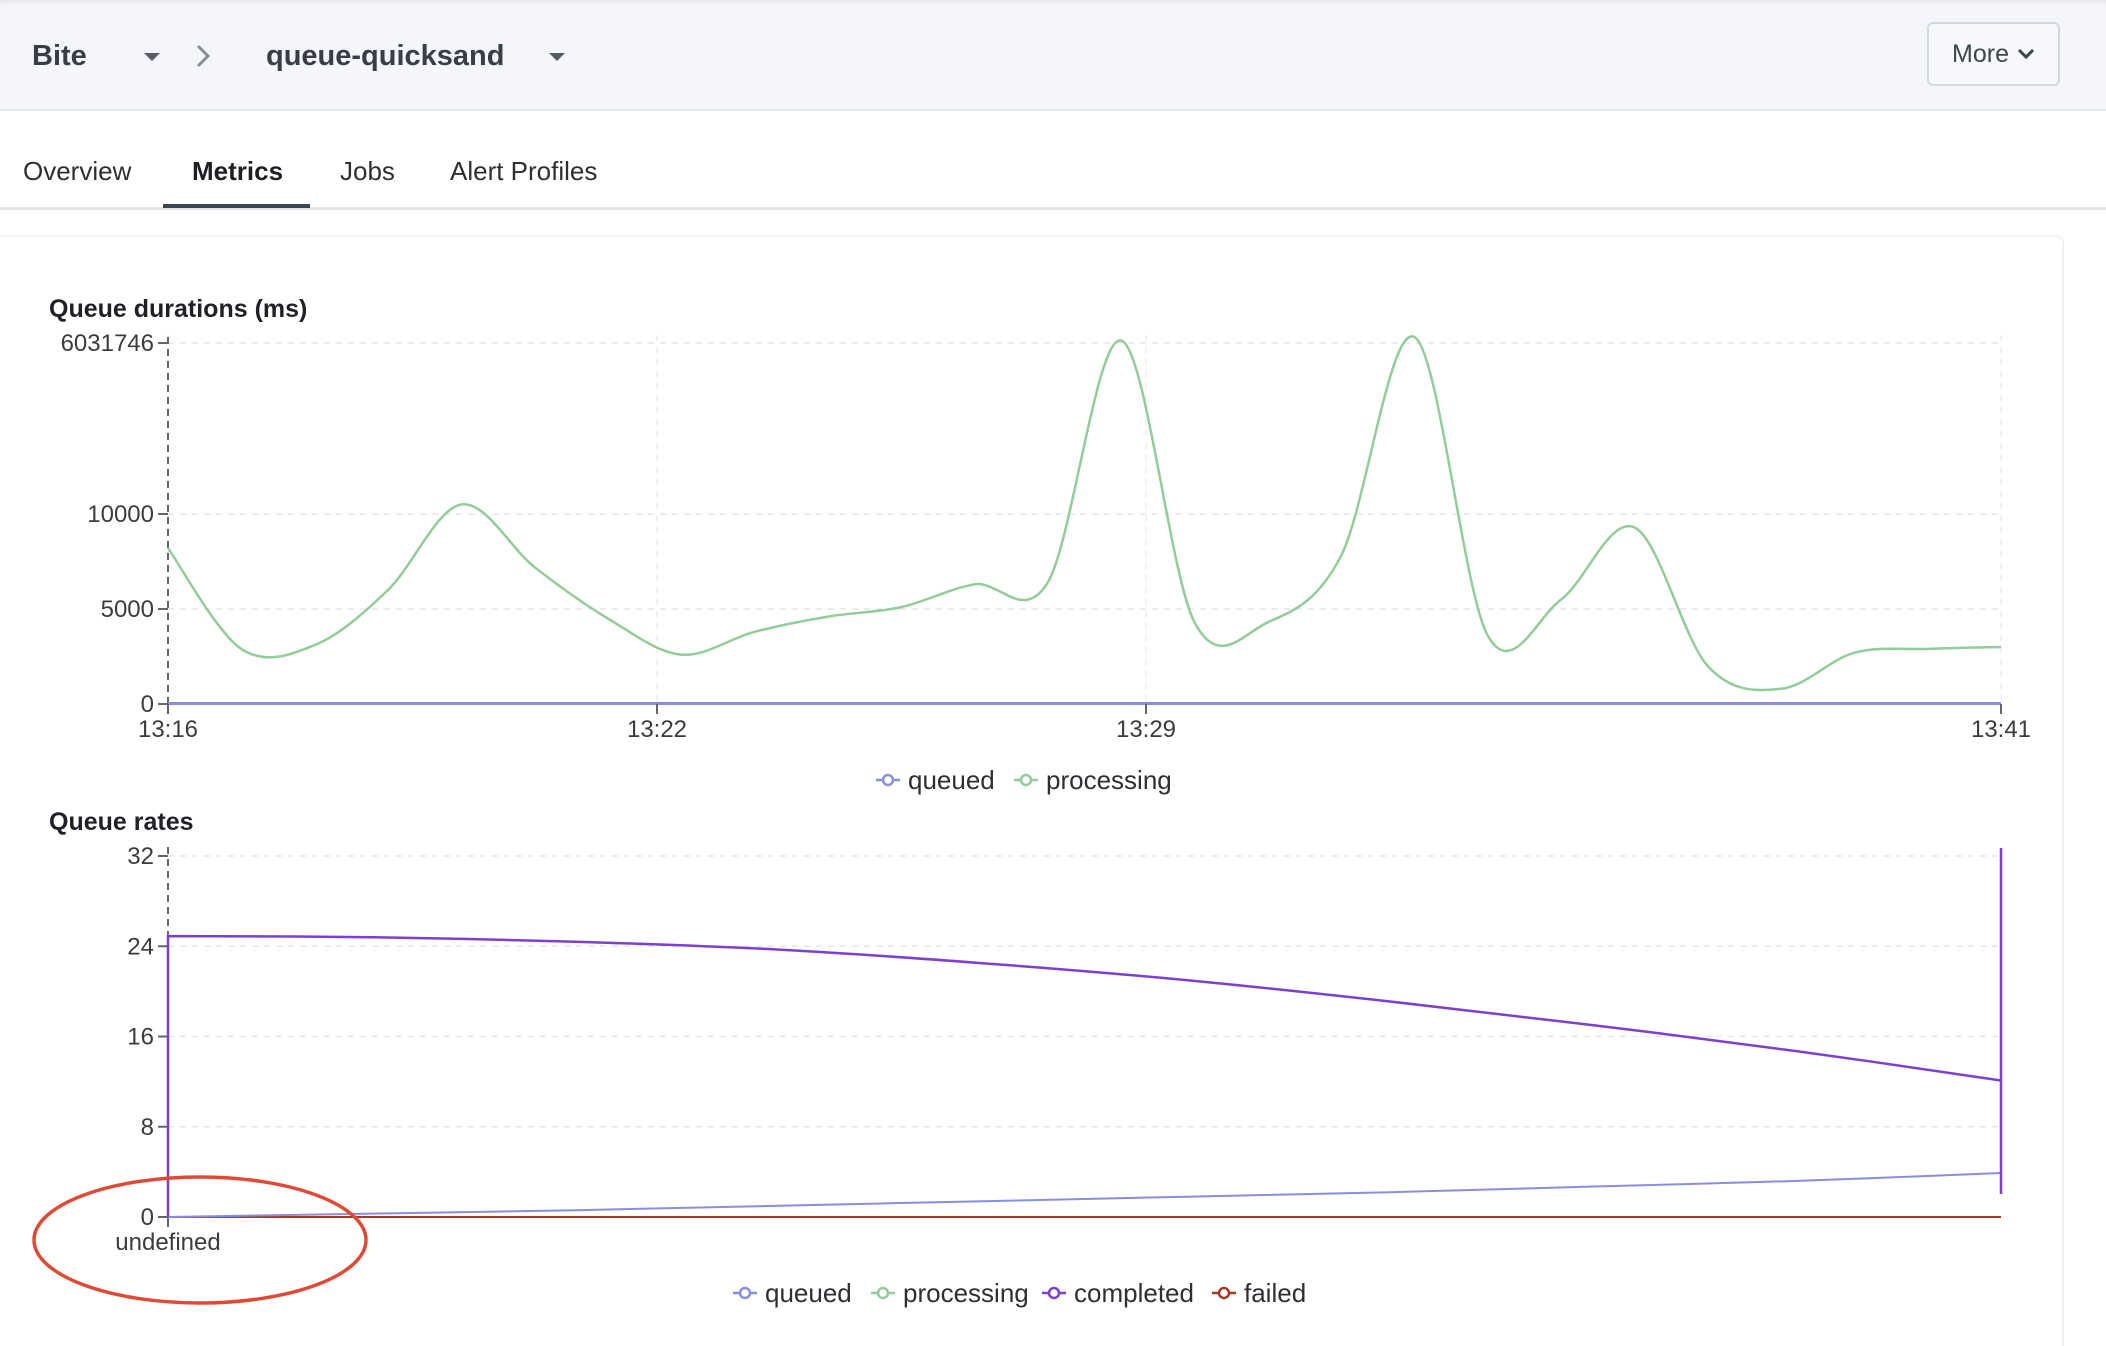 Image resolution: width=2106 pixels, height=1346 pixels. I want to click on chart-title-durations: Queue durations (ms), so click(178, 309).